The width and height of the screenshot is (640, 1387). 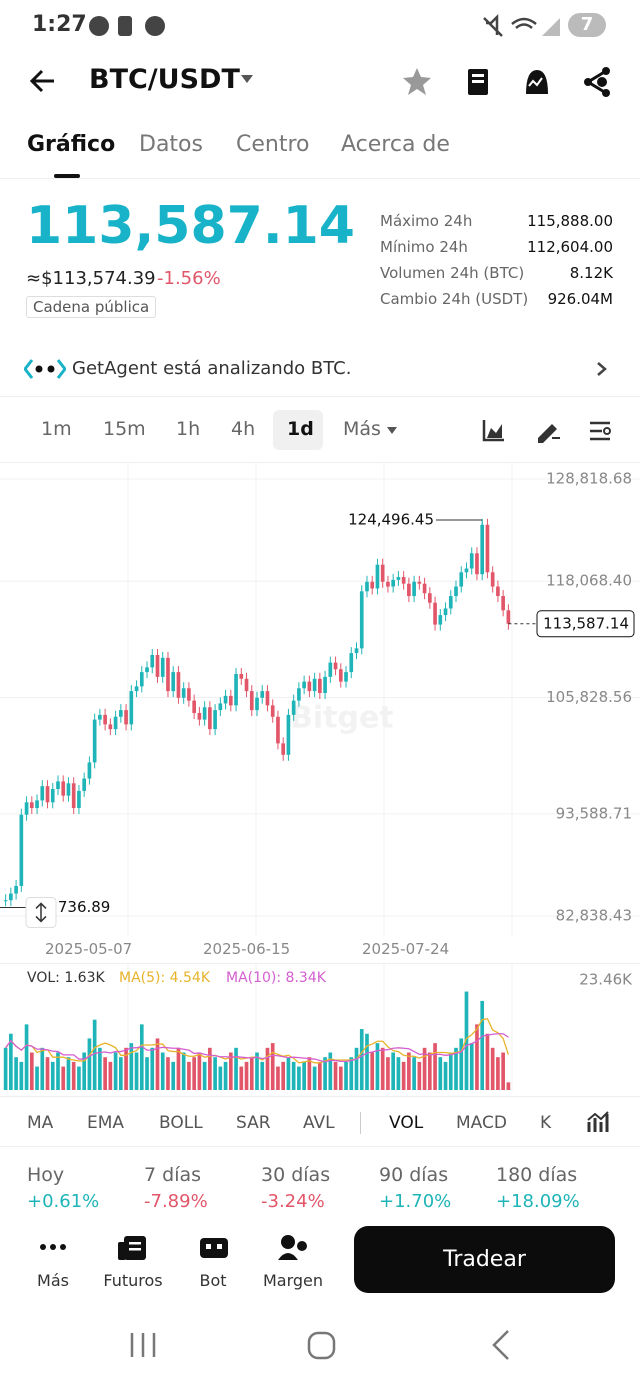 I want to click on back-button, so click(x=43, y=81).